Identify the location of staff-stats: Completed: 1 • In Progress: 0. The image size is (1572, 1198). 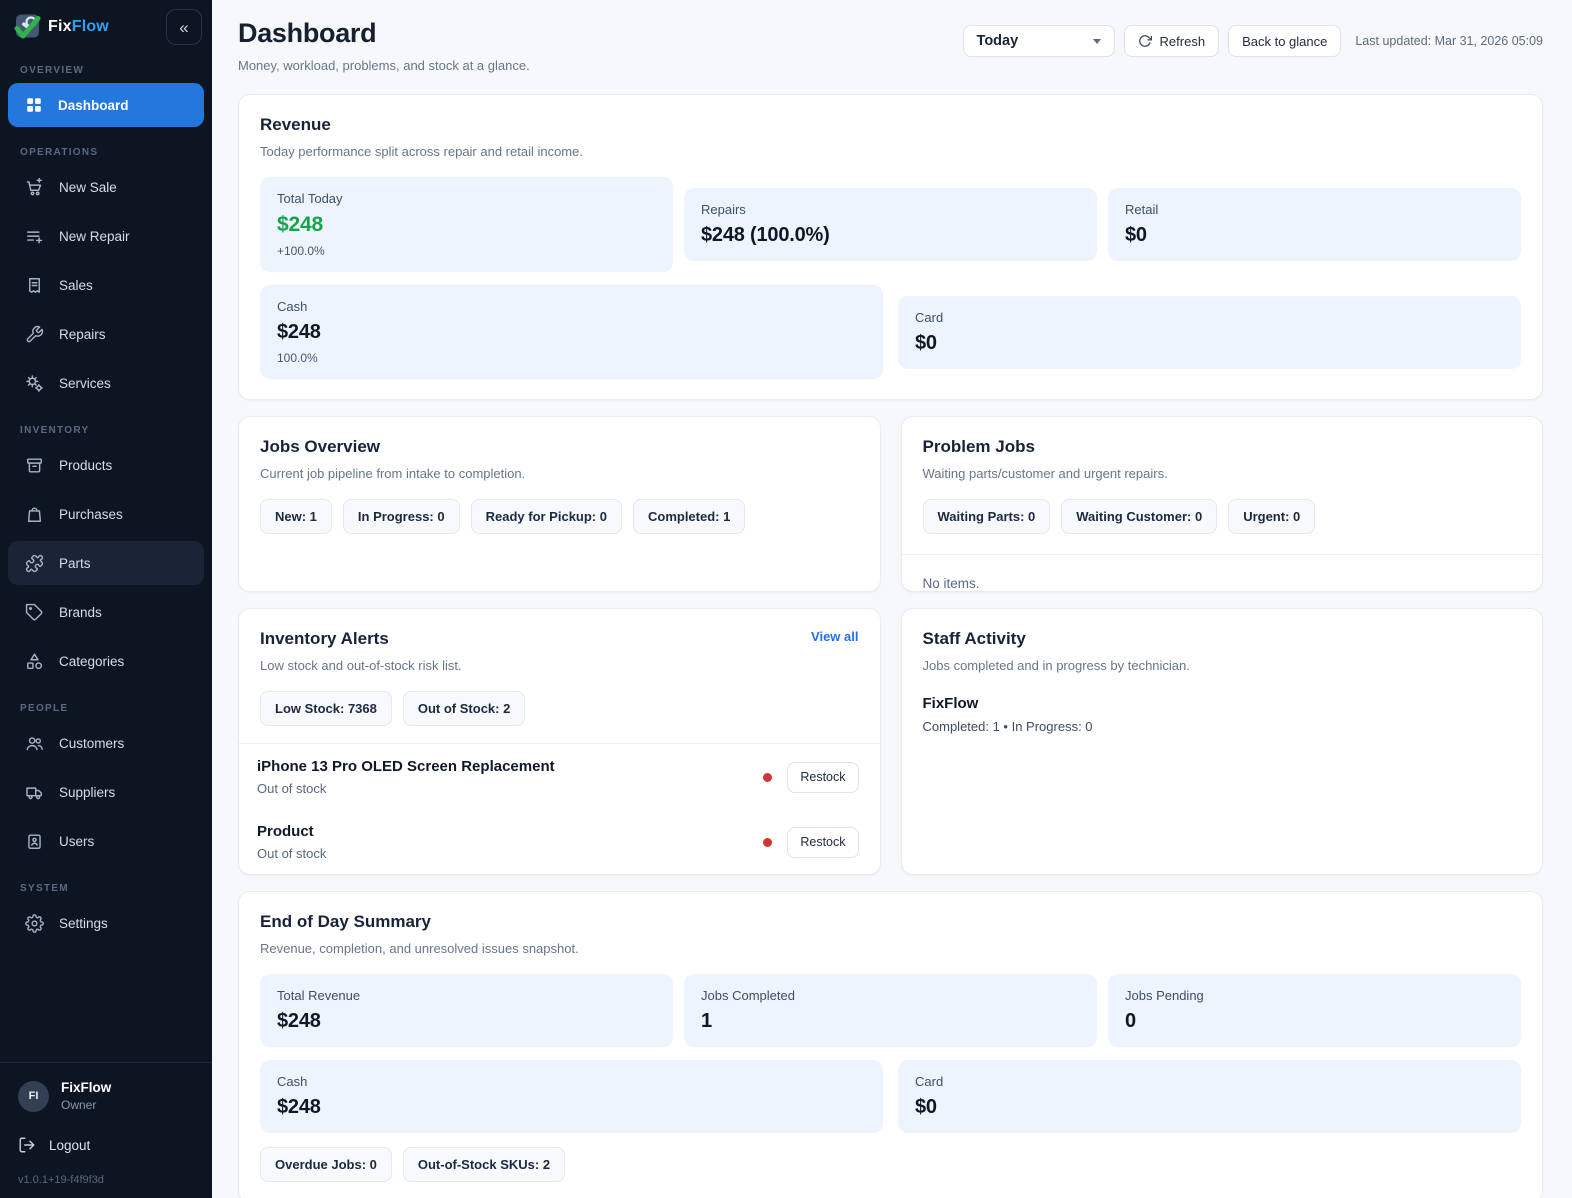
(1007, 726).